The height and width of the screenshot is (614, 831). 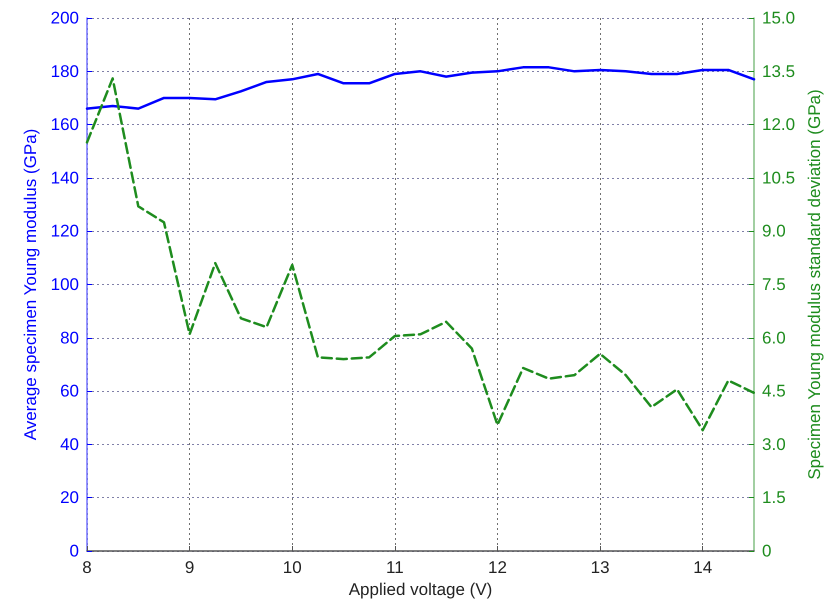 What do you see at coordinates (779, 71) in the screenshot?
I see `y2-tick-label: 13.5` at bounding box center [779, 71].